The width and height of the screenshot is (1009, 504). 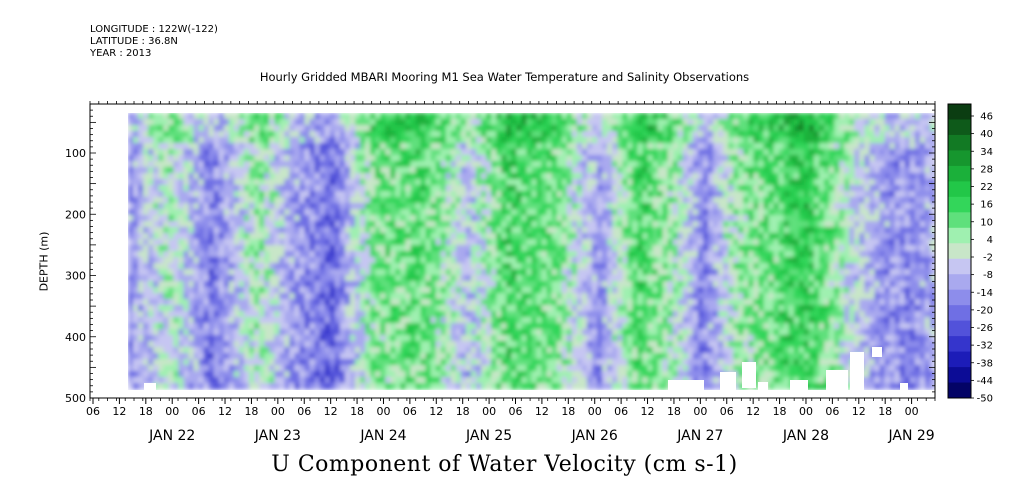 I want to click on colorbar-level-label: -50, so click(x=985, y=399).